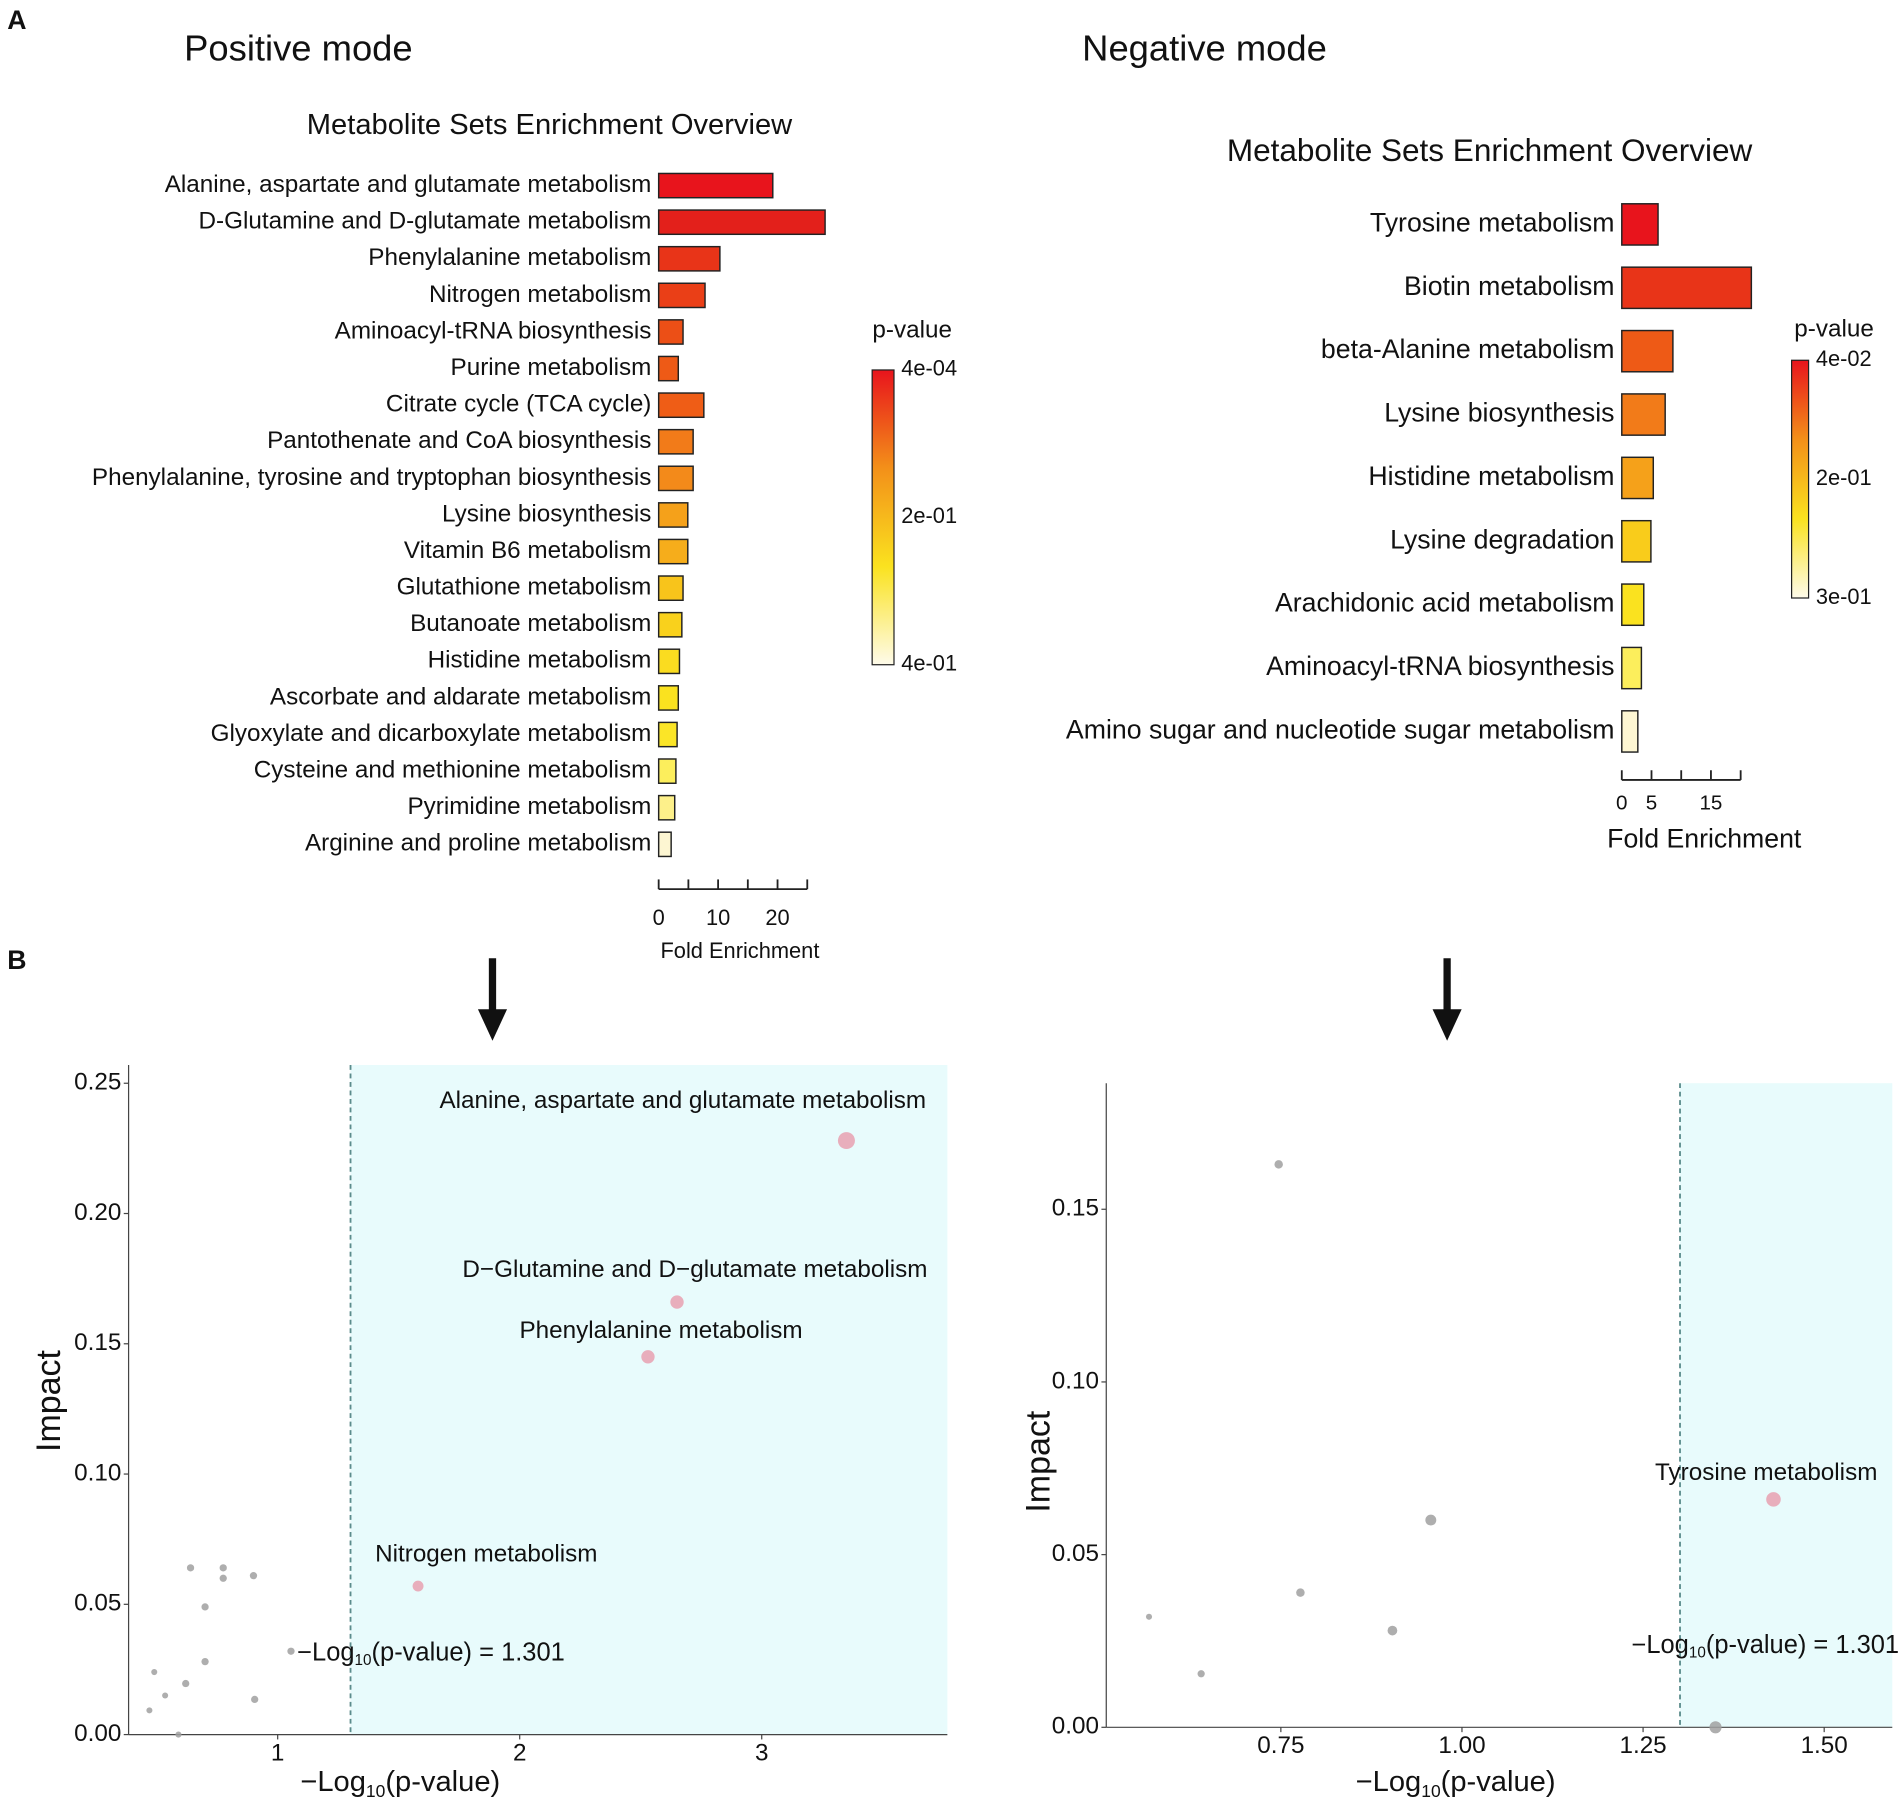 The height and width of the screenshot is (1811, 1902). I want to click on x-tick-label: 0.75, so click(1280, 1745).